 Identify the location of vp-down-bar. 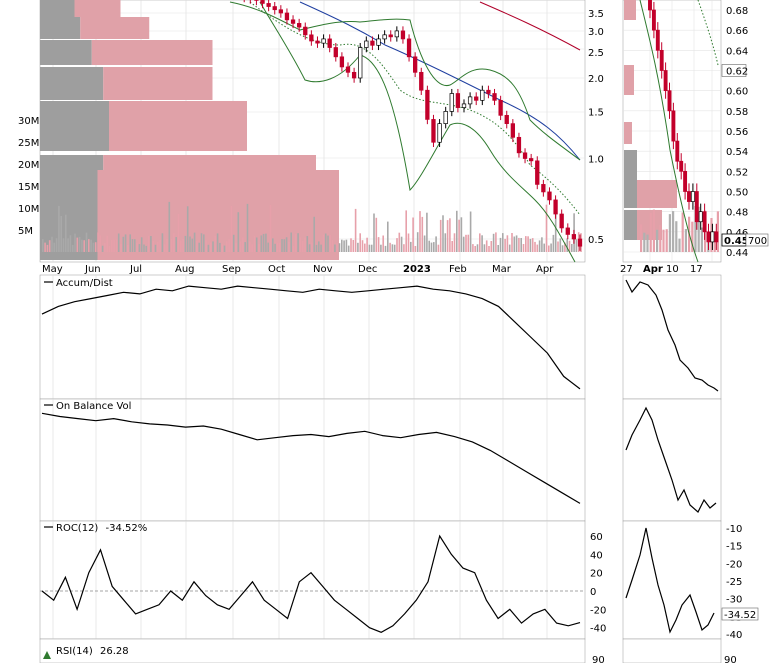
(158, 83).